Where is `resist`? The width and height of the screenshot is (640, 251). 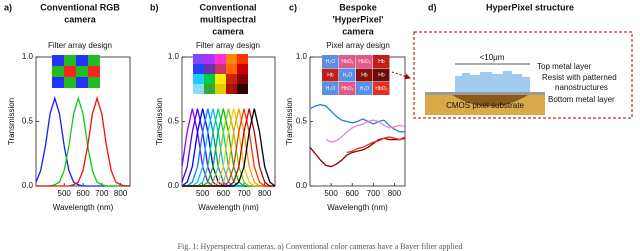
resist is located at coordinates (492, 81).